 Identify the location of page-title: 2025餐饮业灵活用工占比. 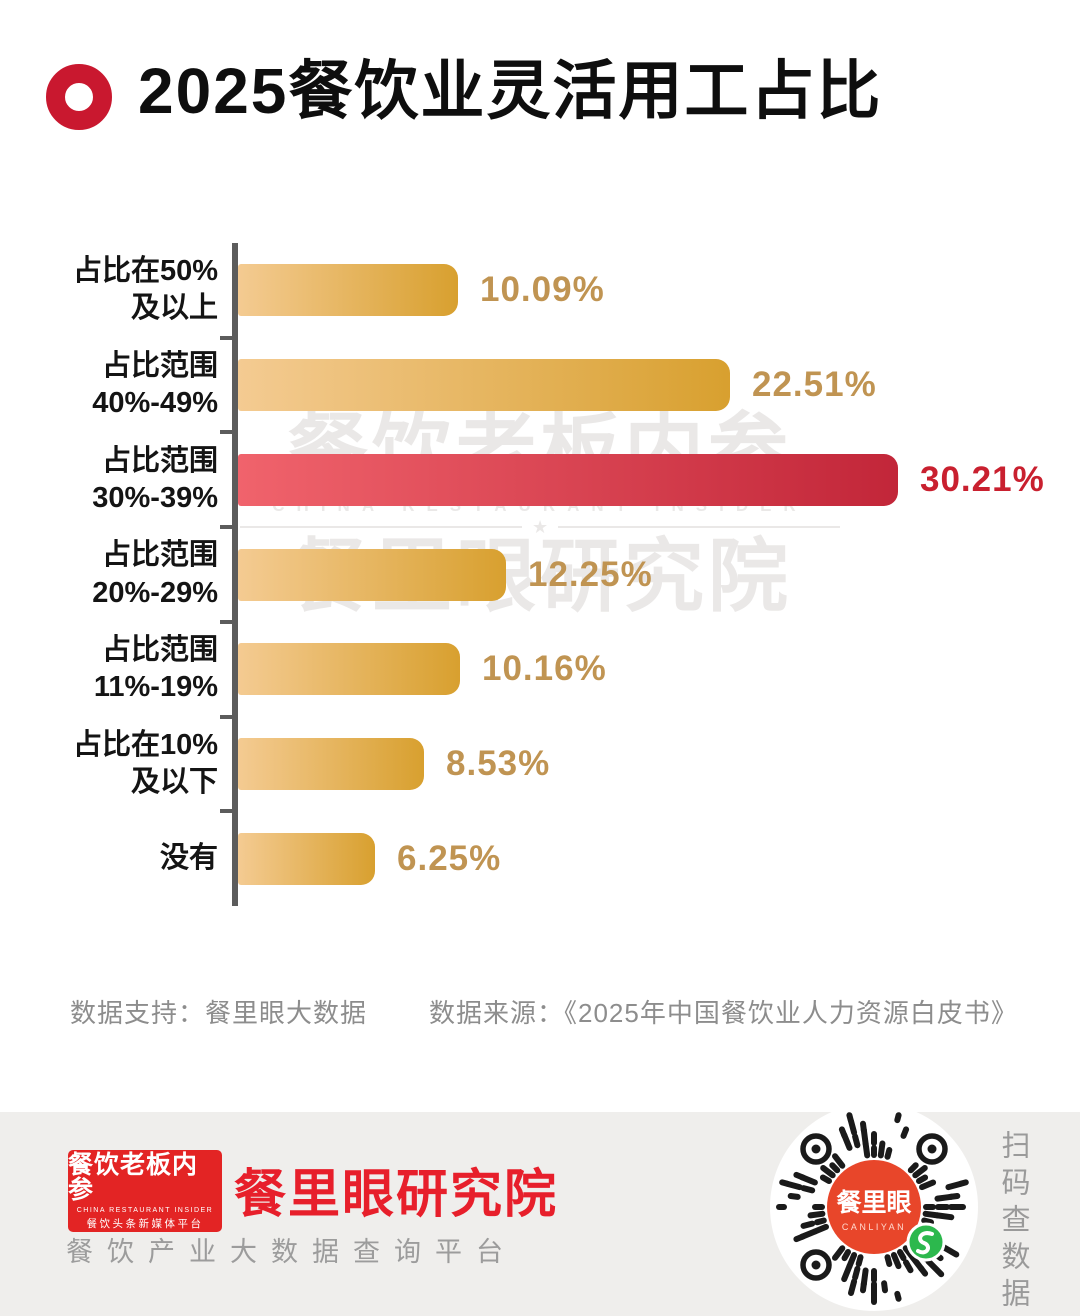
(510, 91).